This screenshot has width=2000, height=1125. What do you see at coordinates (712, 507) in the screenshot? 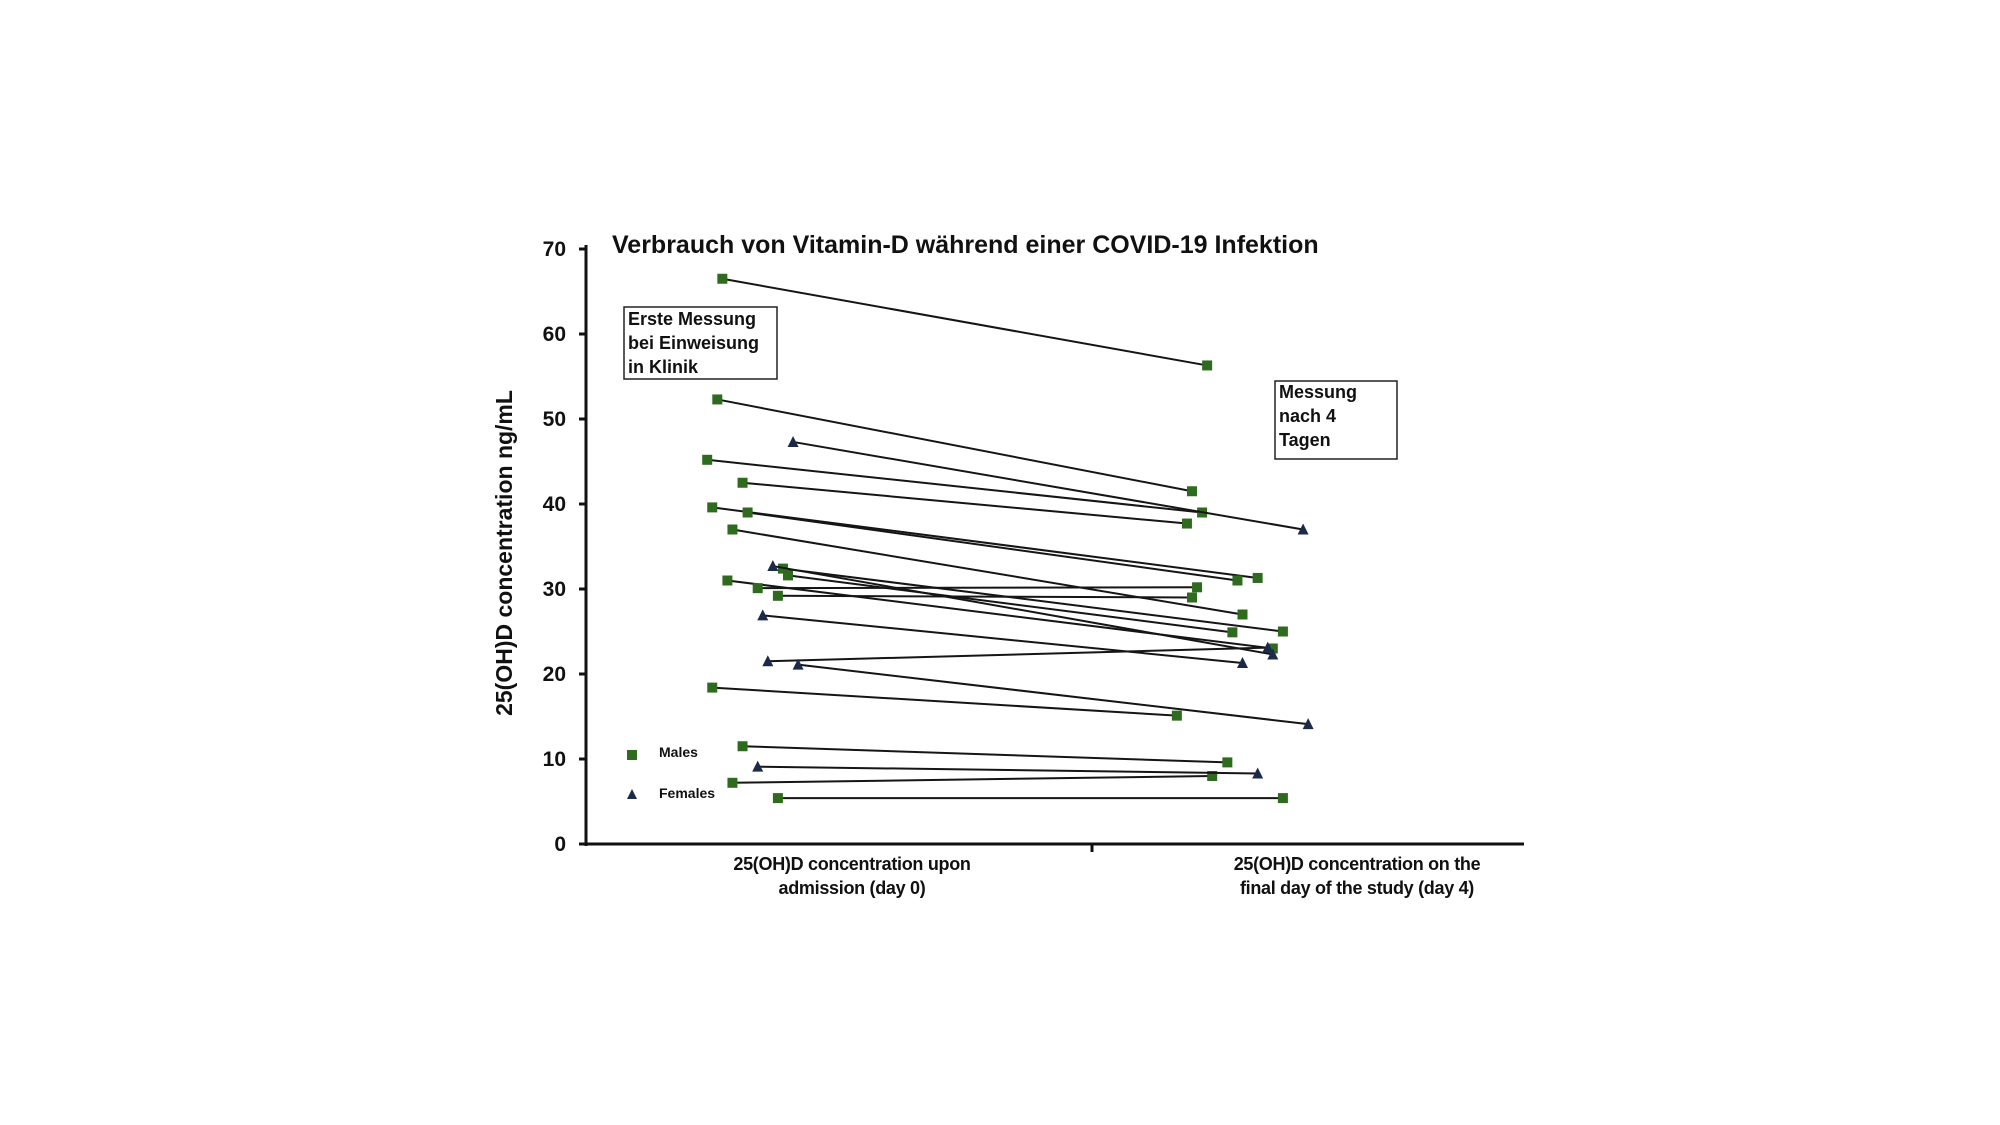
I see `male-point-5-day0` at bounding box center [712, 507].